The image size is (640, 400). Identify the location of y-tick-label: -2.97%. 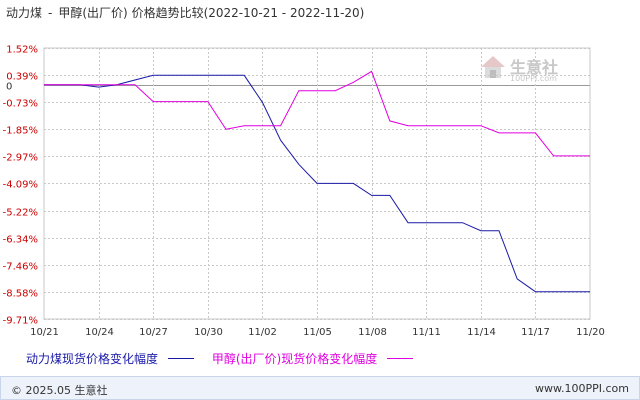
(20, 158).